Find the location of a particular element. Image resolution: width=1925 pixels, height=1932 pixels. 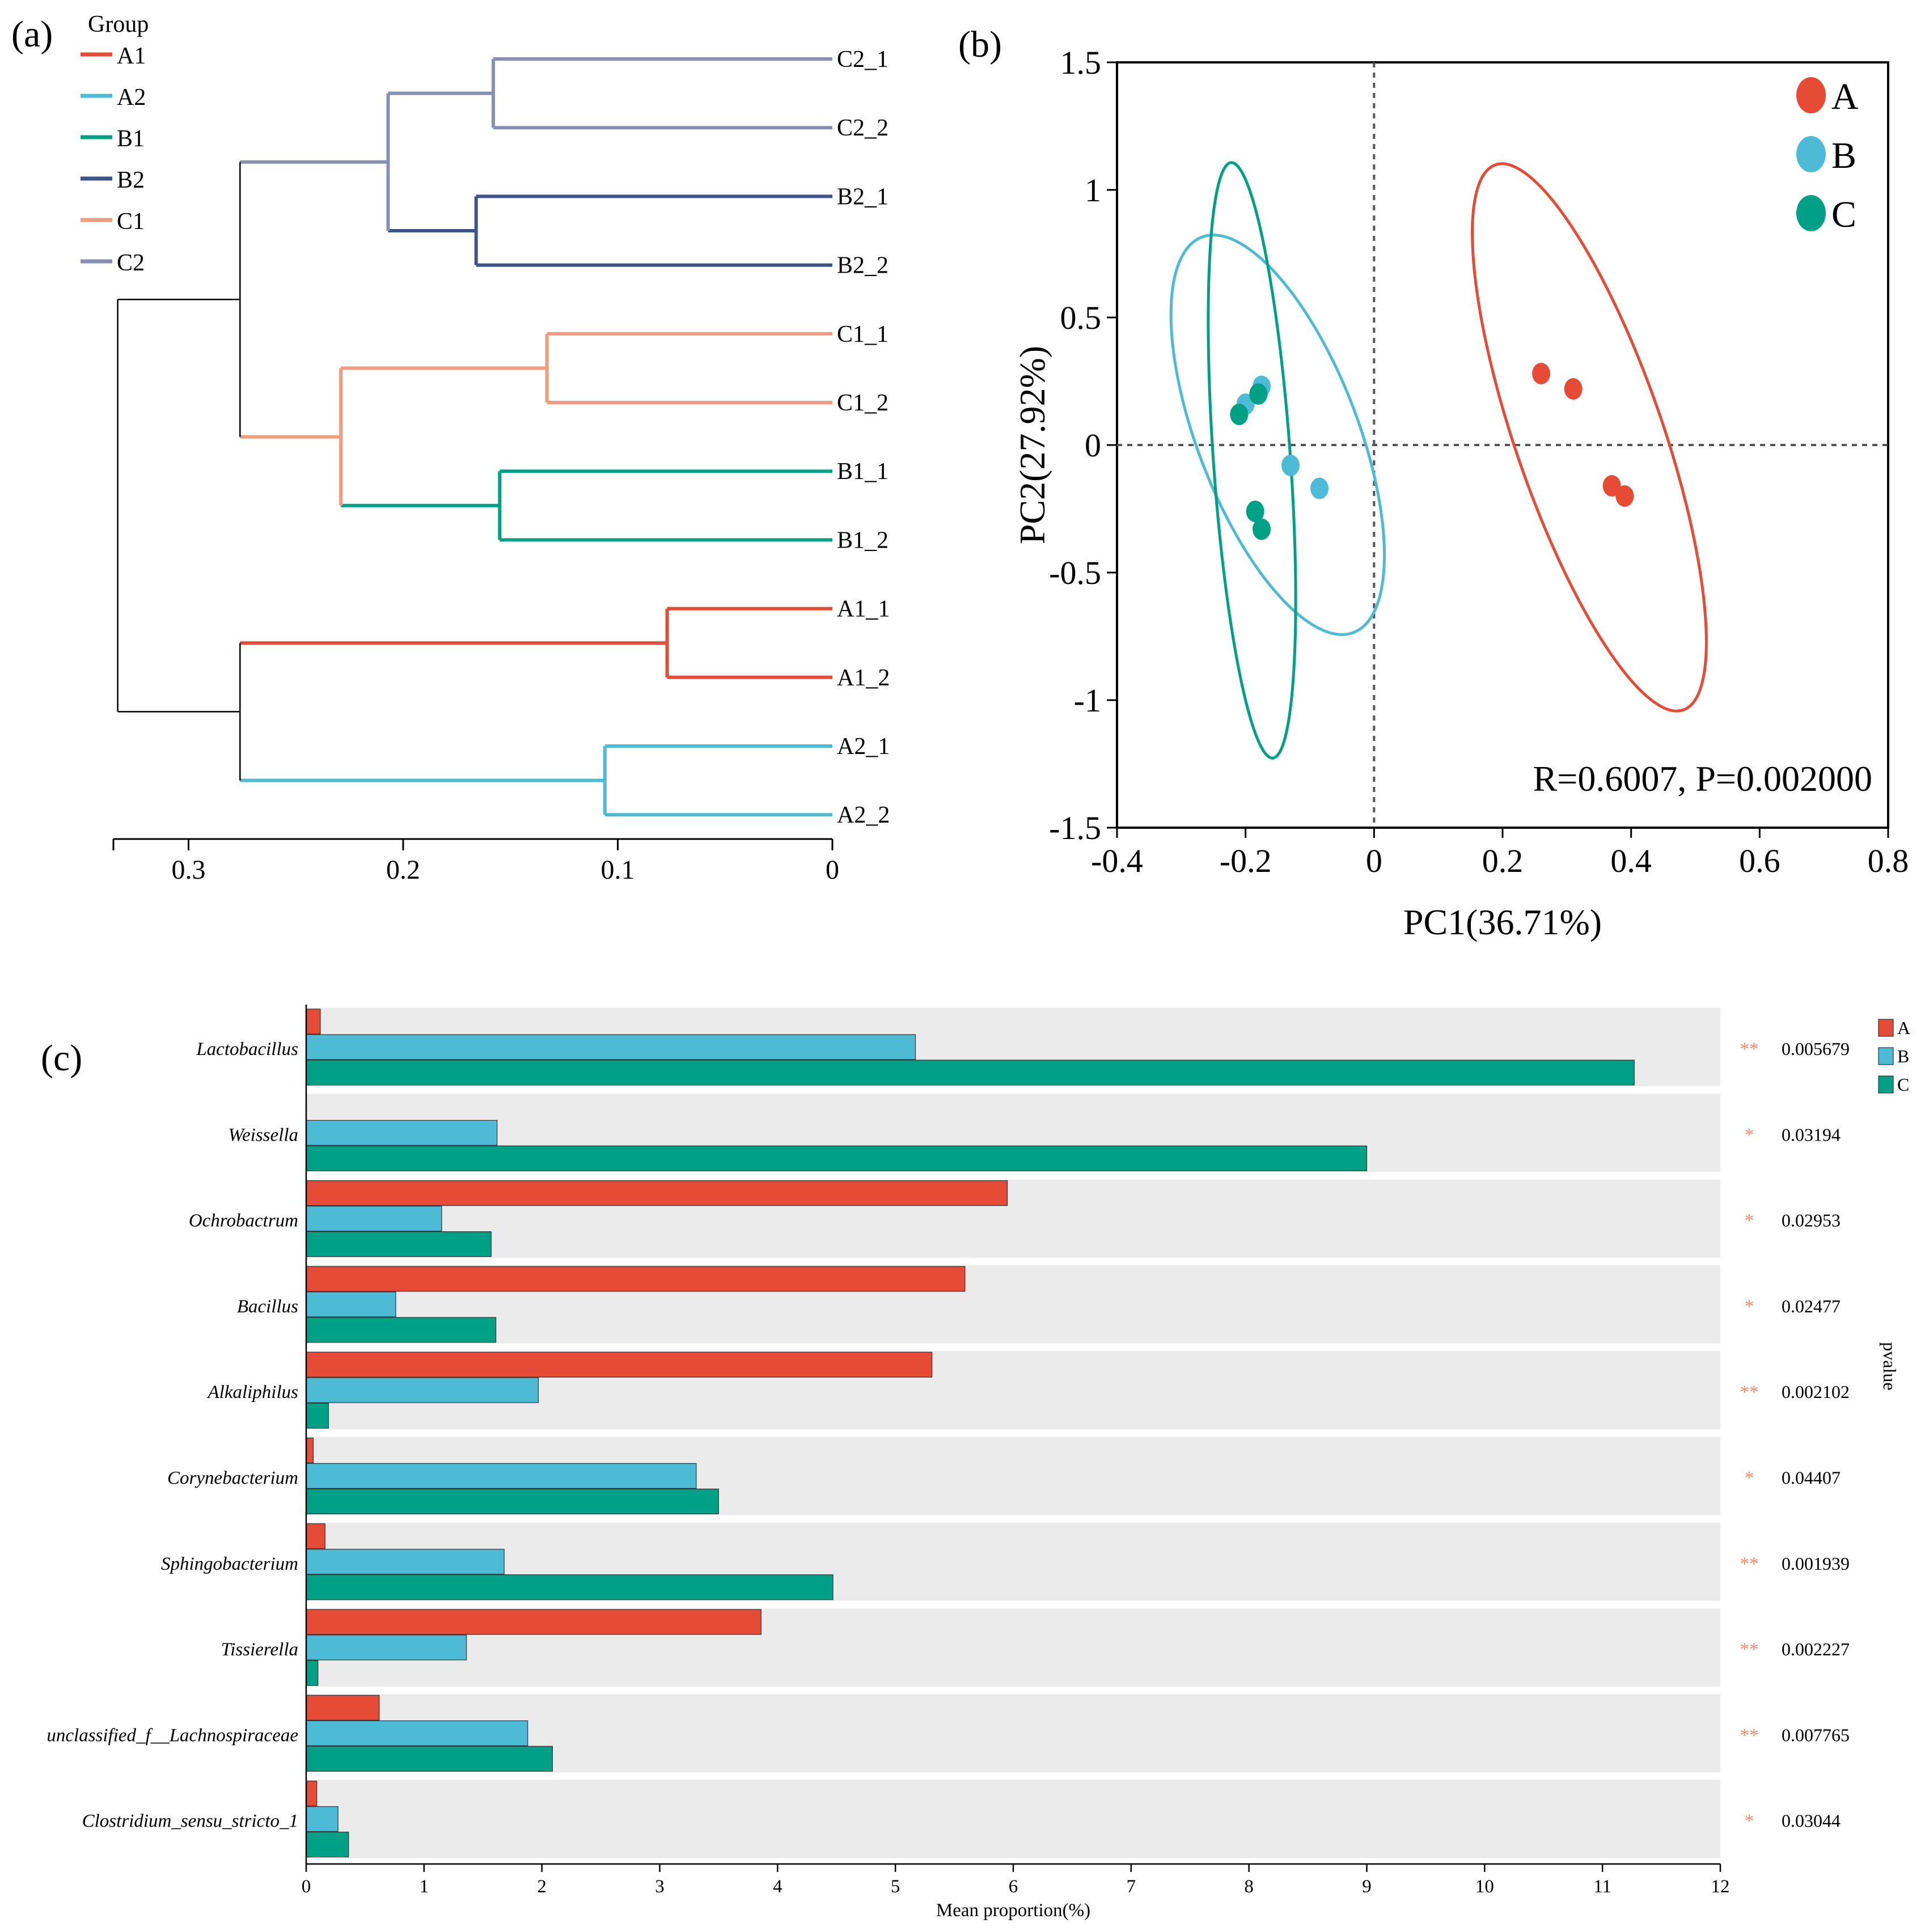

legend-label-c1: C1 is located at coordinates (131, 222).